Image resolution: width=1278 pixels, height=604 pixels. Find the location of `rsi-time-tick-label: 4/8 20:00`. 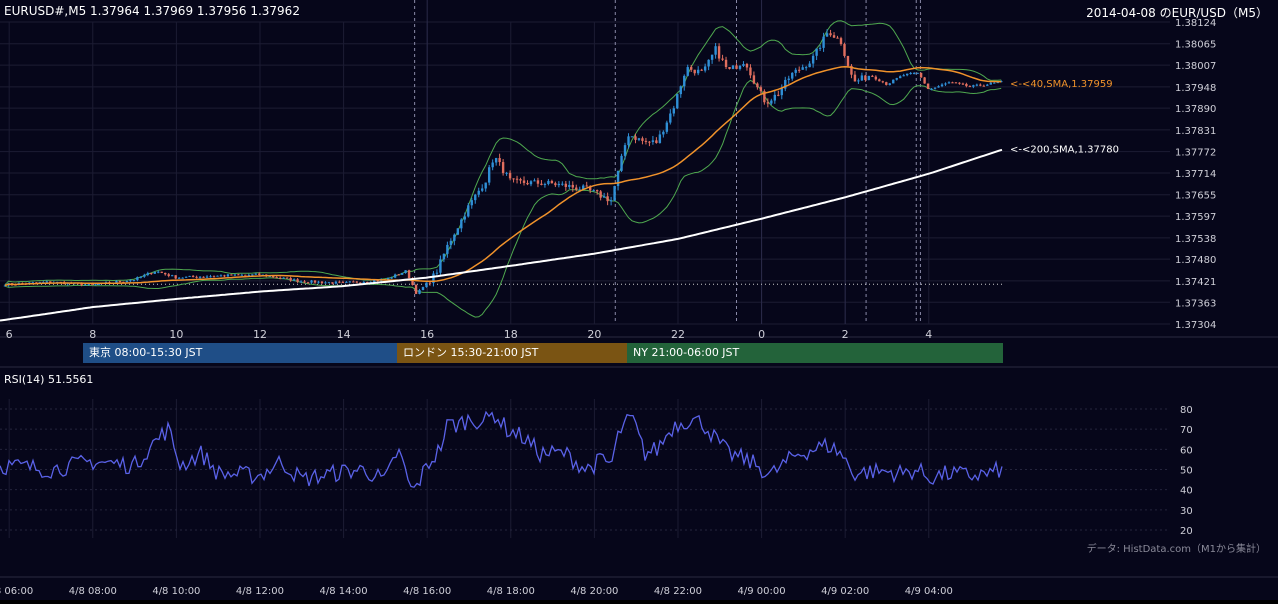

rsi-time-tick-label: 4/8 20:00 is located at coordinates (594, 591).